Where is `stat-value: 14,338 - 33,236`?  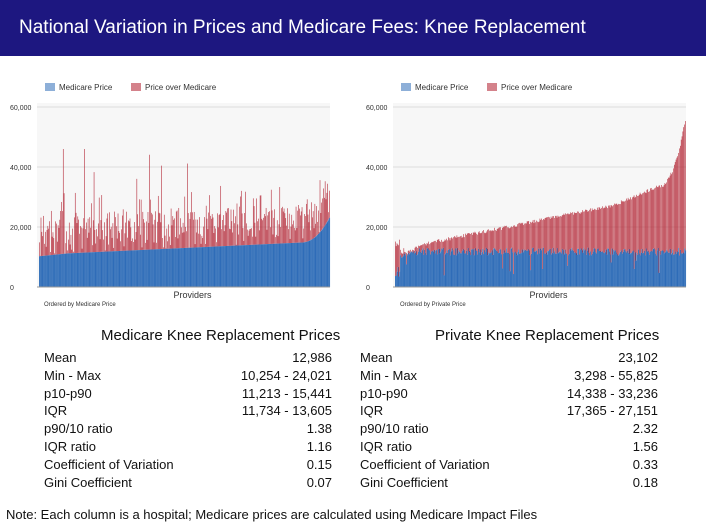 stat-value: 14,338 - 33,236 is located at coordinates (612, 393).